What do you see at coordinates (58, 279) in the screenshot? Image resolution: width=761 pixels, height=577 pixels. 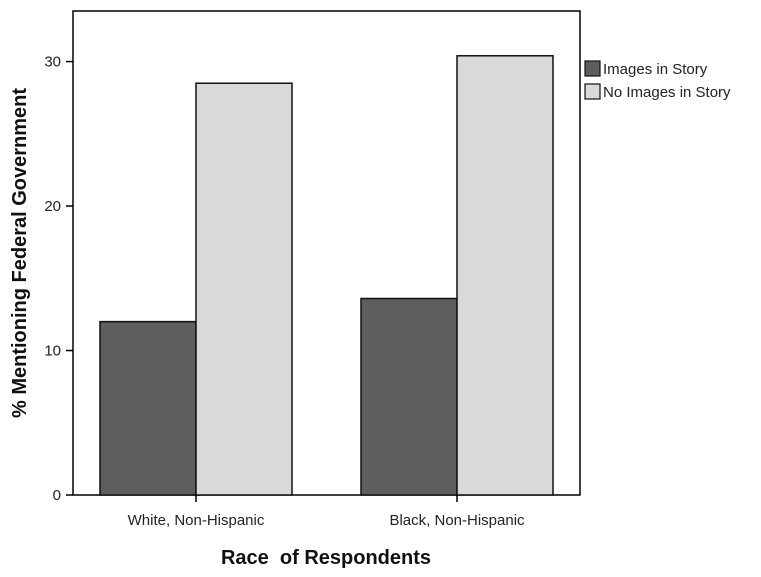 I see `y-axis: 0 10 20 30` at bounding box center [58, 279].